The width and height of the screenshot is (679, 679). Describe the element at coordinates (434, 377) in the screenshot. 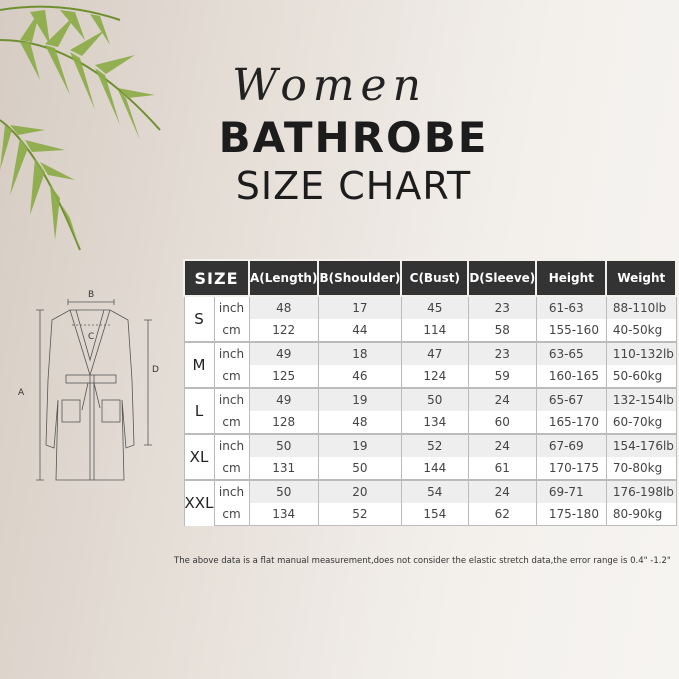

I see `value-cell-c: 124` at that location.